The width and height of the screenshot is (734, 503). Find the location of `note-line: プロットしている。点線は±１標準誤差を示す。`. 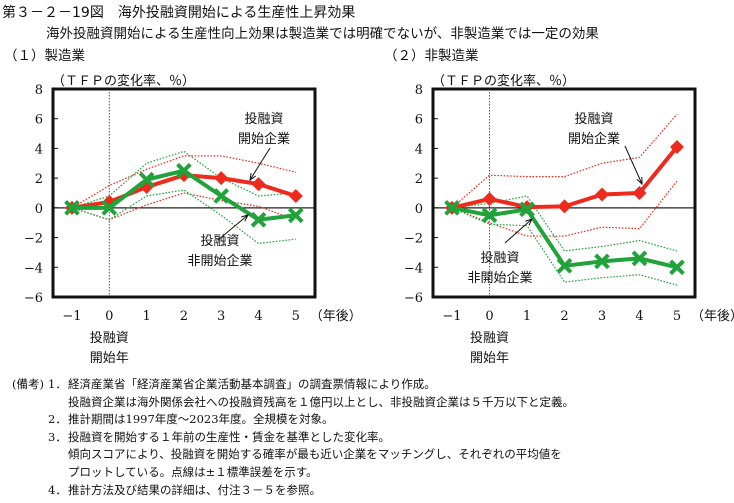

note-line: プロットしている。点線は±１標準誤差を示す。 is located at coordinates (293, 473).